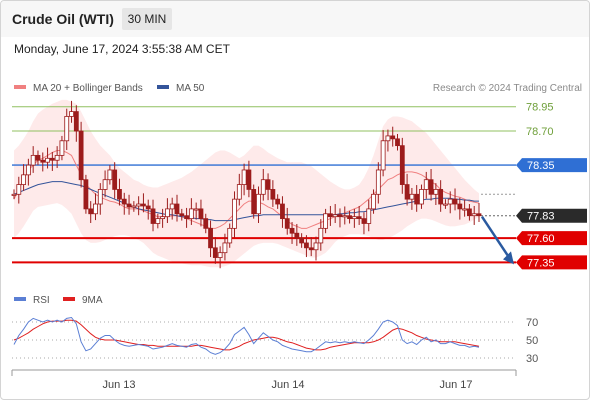  Describe the element at coordinates (507, 88) in the screenshot. I see `credit-text: Research © 2024 Trading Central` at that location.